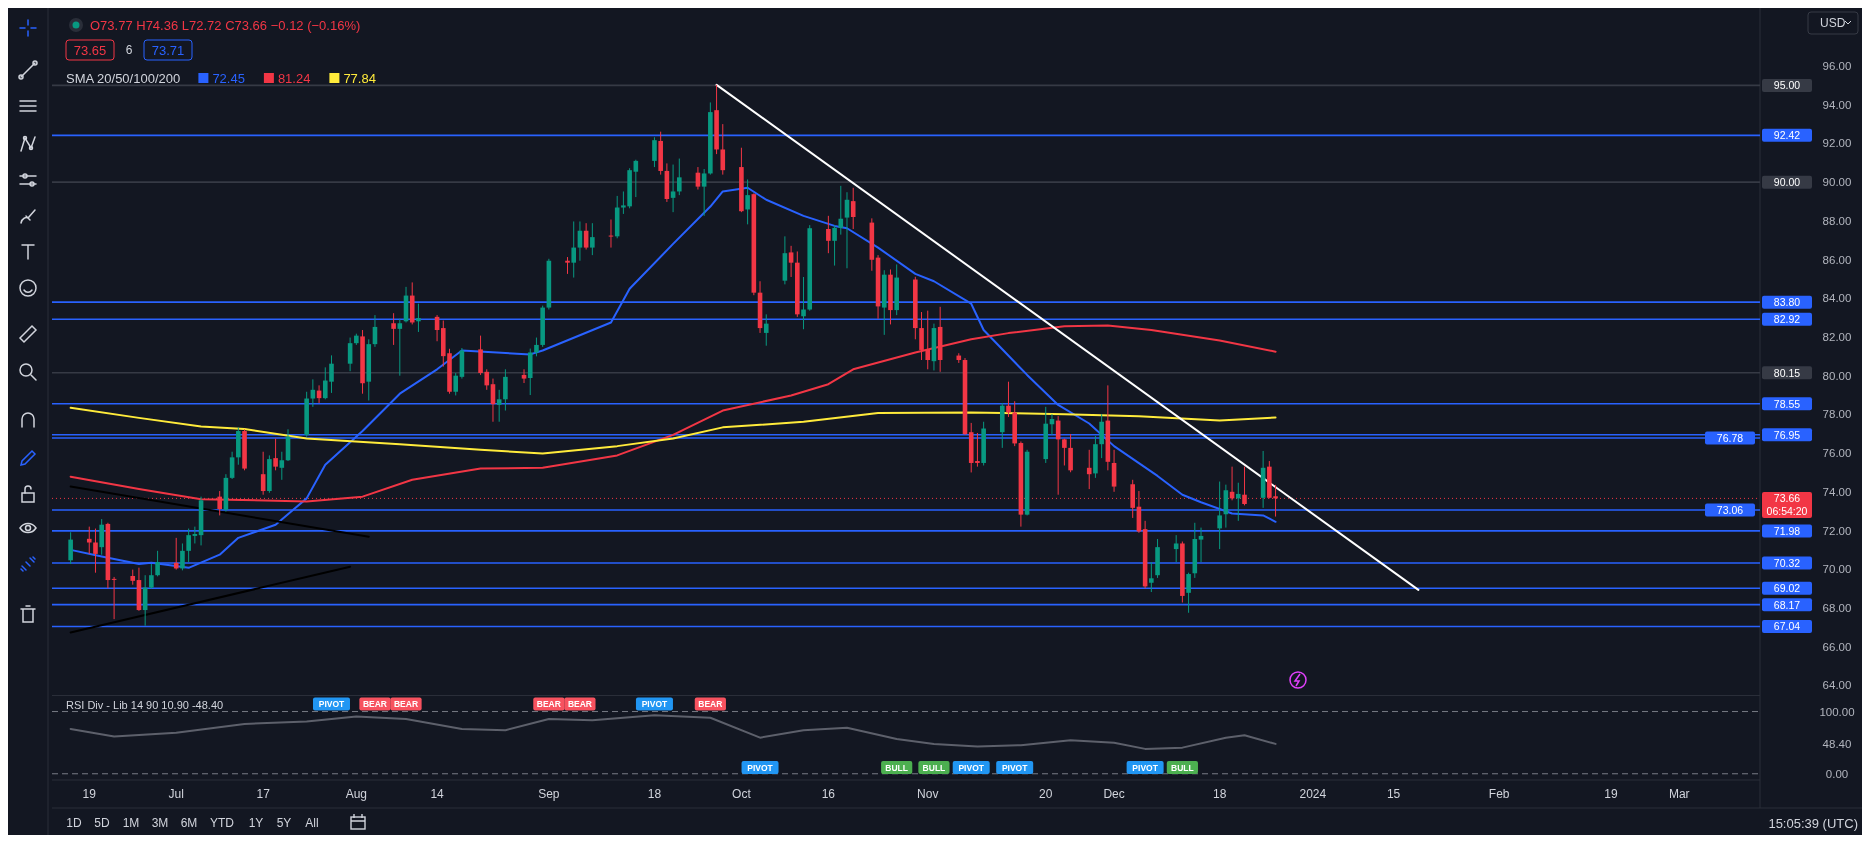 The image size is (1870, 843). What do you see at coordinates (1837, 66) in the screenshot?
I see `y-tick-label: 96.00` at bounding box center [1837, 66].